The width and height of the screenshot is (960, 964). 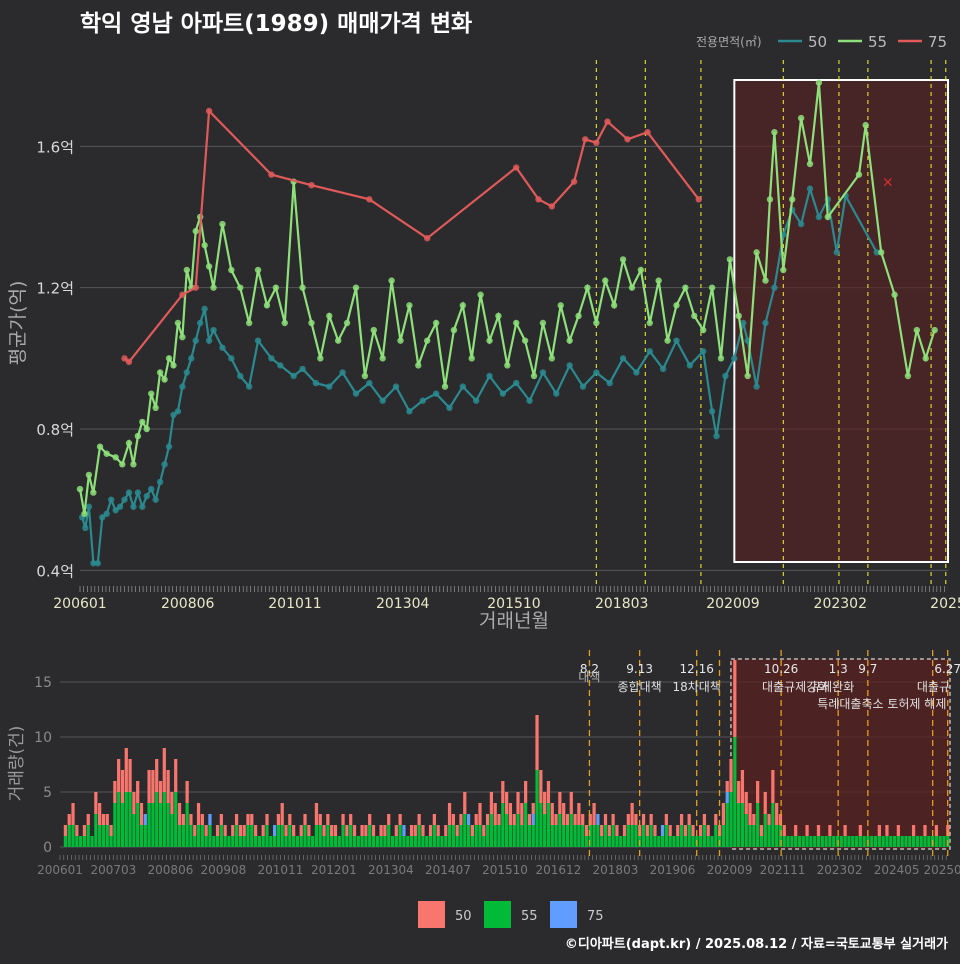 What do you see at coordinates (513, 604) in the screenshot?
I see `price-x-tick-label: 201510` at bounding box center [513, 604].